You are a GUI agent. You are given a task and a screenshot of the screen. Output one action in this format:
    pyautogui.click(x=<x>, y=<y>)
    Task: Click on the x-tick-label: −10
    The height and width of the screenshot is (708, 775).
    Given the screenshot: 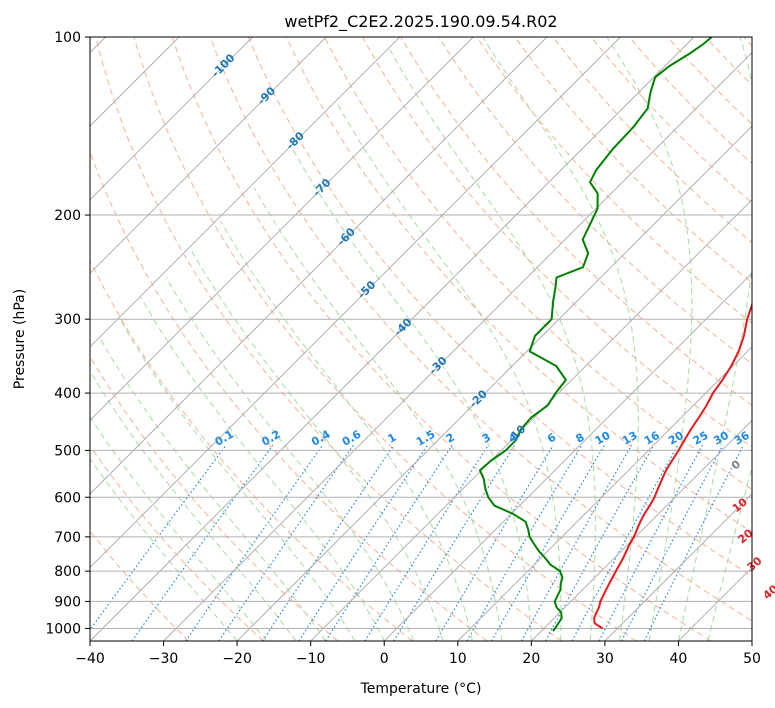 What is the action you would take?
    pyautogui.click(x=311, y=659)
    